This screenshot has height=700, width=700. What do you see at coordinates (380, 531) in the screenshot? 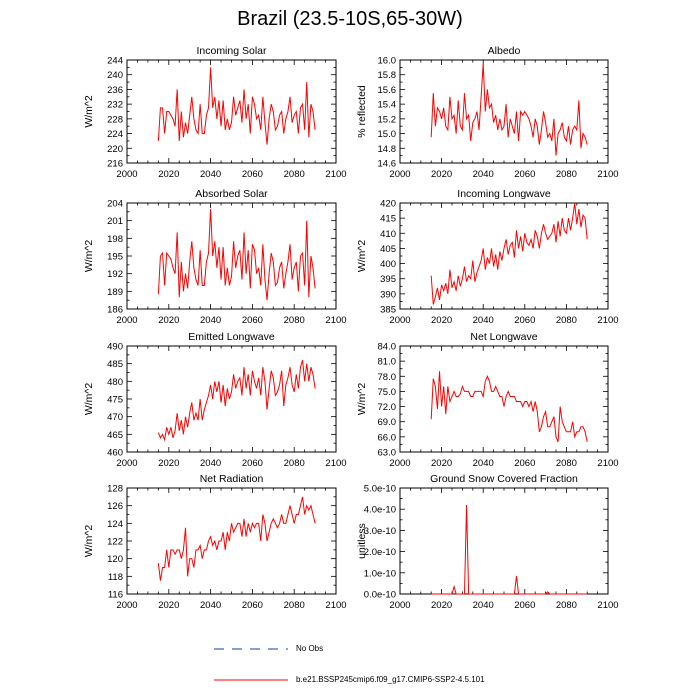
I see `y-tick-label: 3.0e-10` at bounding box center [380, 531].